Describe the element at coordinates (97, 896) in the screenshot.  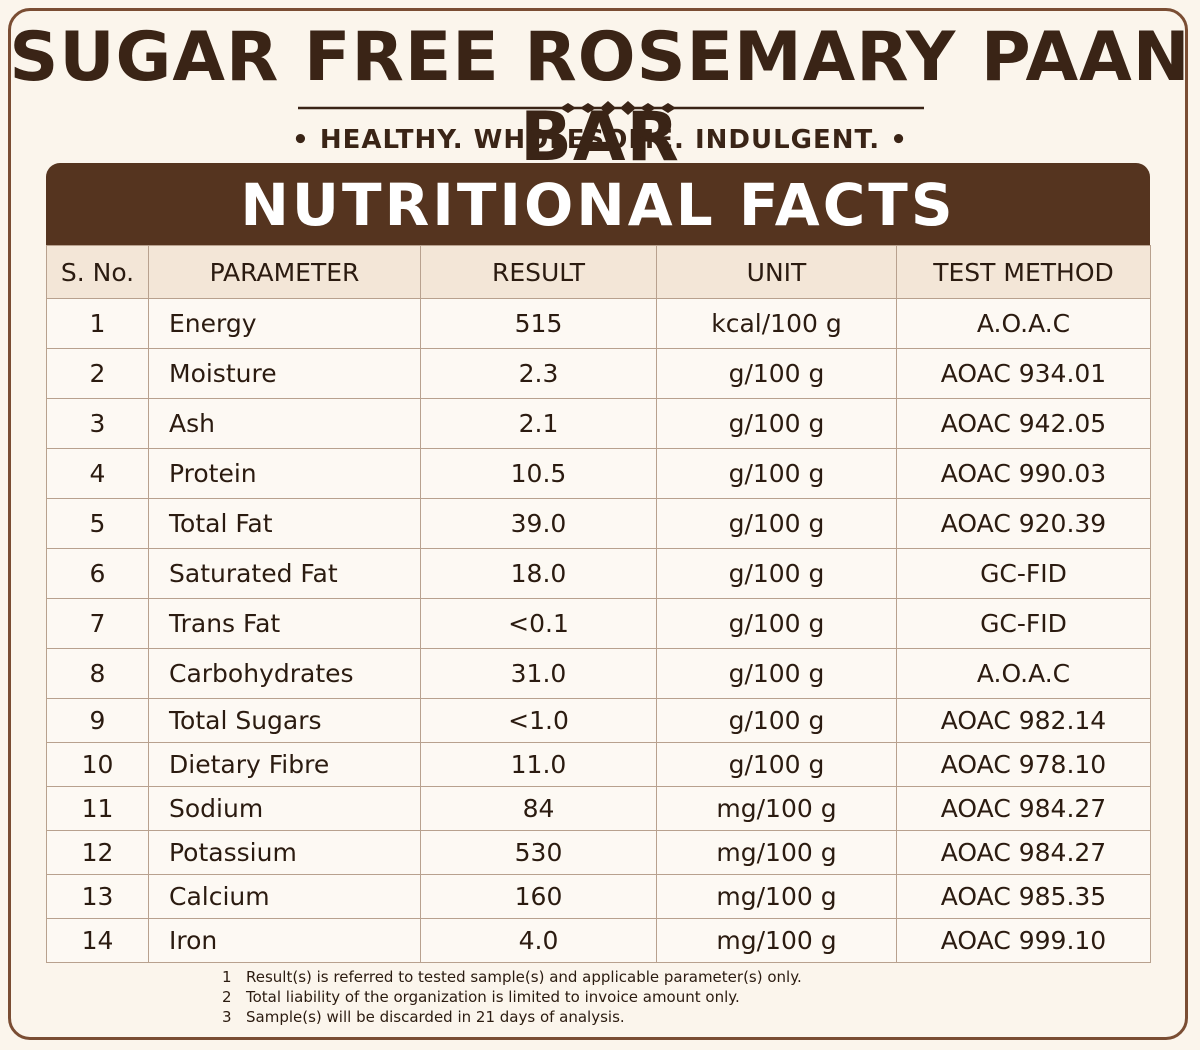
I see `cell-sno: 13` at that location.